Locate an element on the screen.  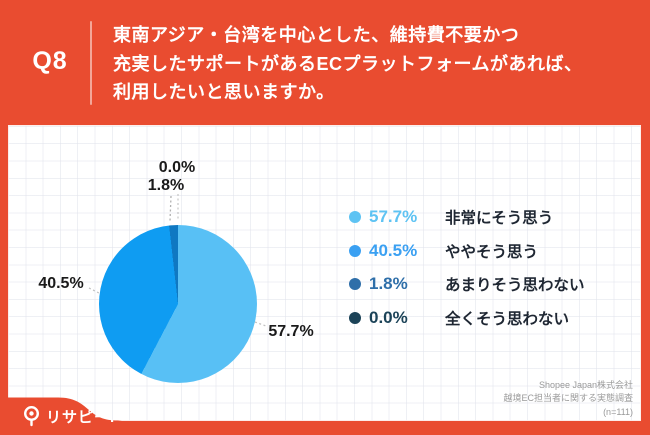
risapee-logo-text: リサピー. is located at coordinates (81, 417).